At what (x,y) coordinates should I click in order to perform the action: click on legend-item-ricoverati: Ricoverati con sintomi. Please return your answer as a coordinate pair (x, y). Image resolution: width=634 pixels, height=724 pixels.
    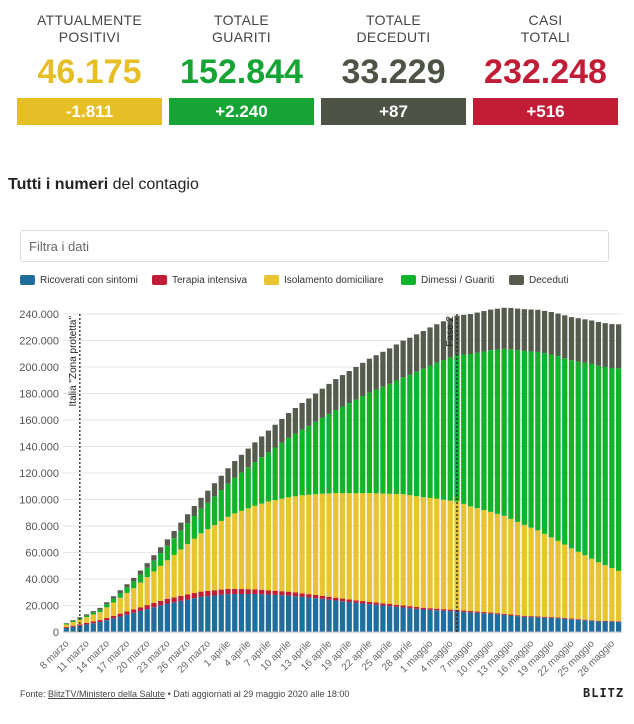
    Looking at the image, I should click on (79, 281).